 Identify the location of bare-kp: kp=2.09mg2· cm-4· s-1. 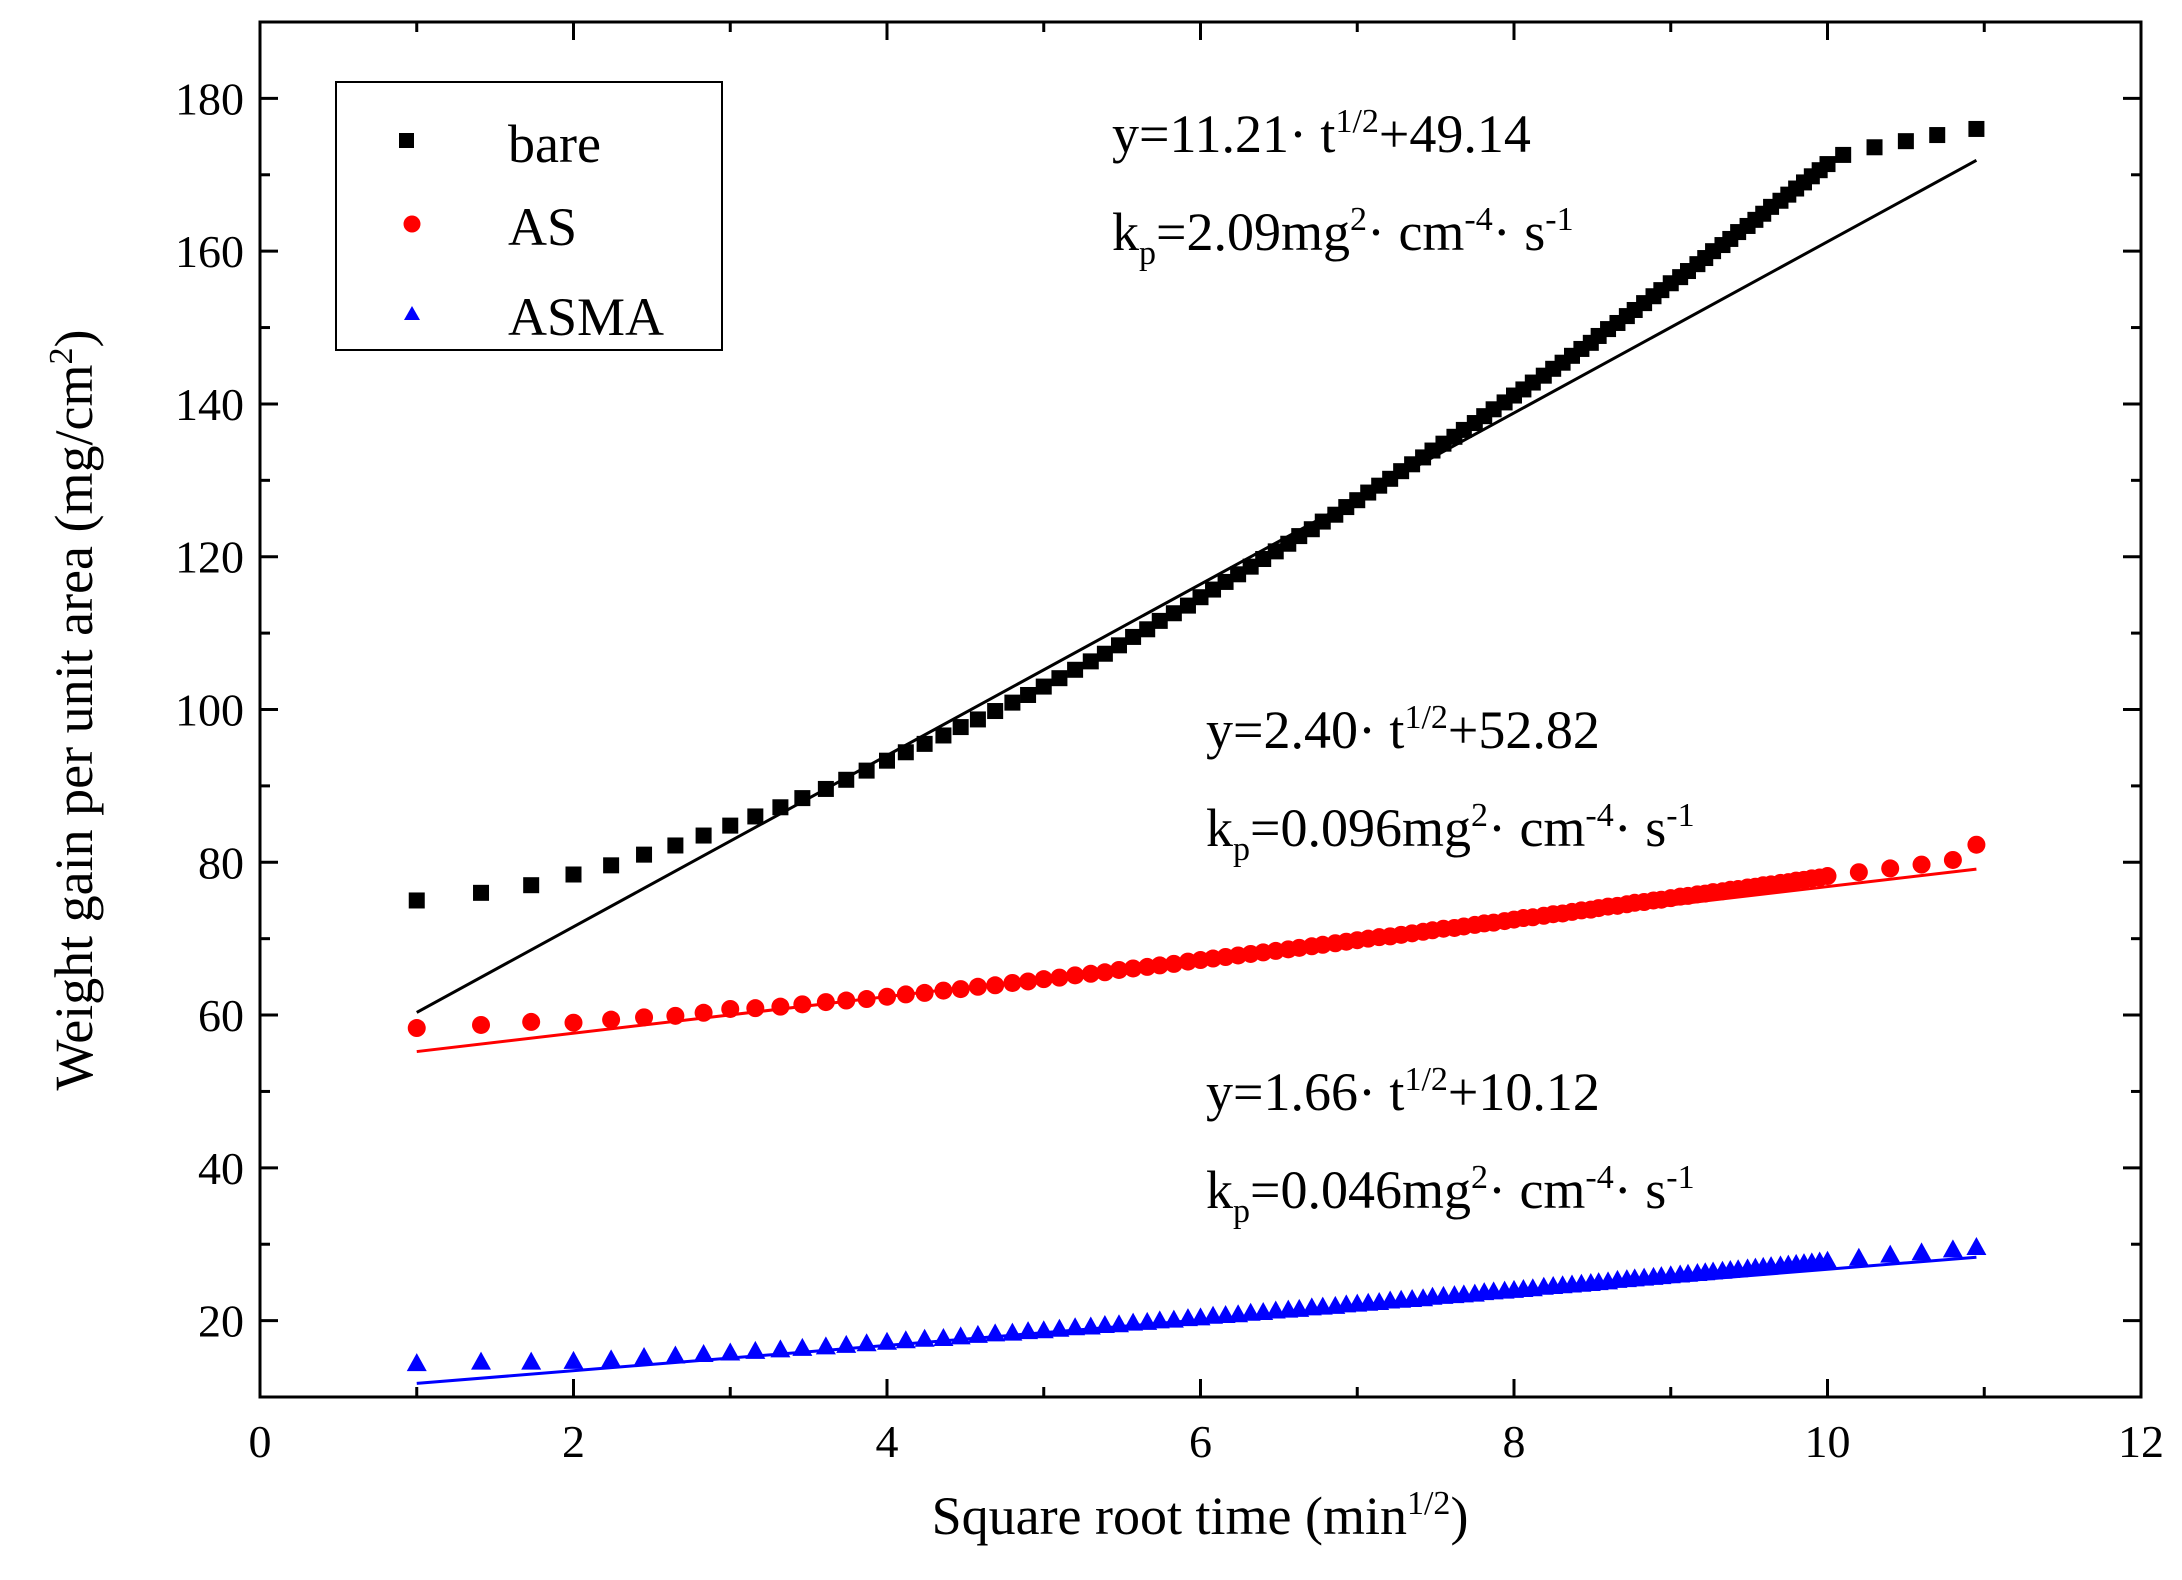
(1343, 236).